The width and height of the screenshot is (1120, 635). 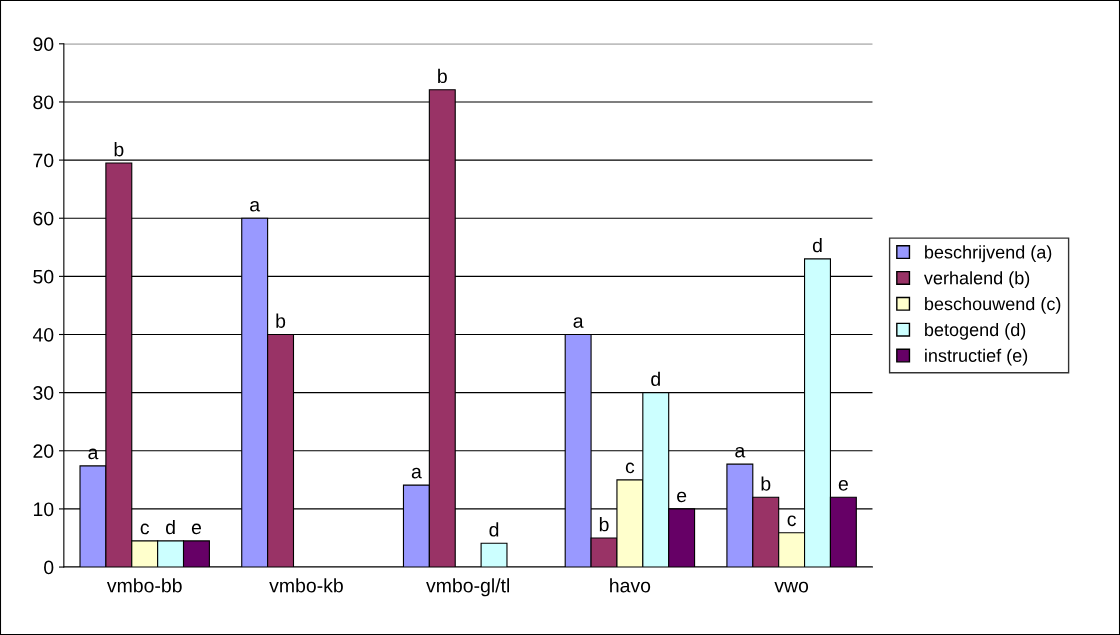 I want to click on y-tick-label: 50, so click(x=43, y=276).